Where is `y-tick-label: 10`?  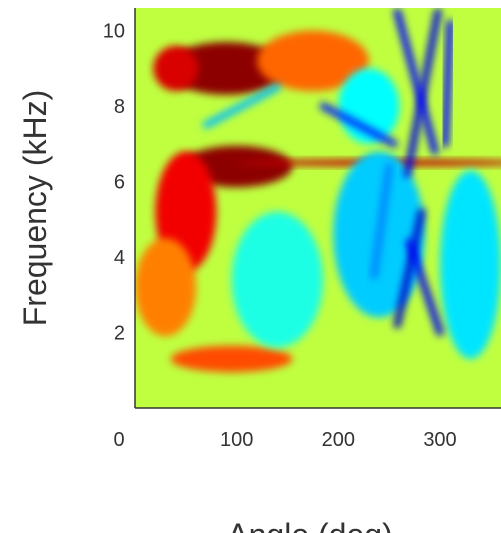
y-tick-label: 10 is located at coordinates (114, 32).